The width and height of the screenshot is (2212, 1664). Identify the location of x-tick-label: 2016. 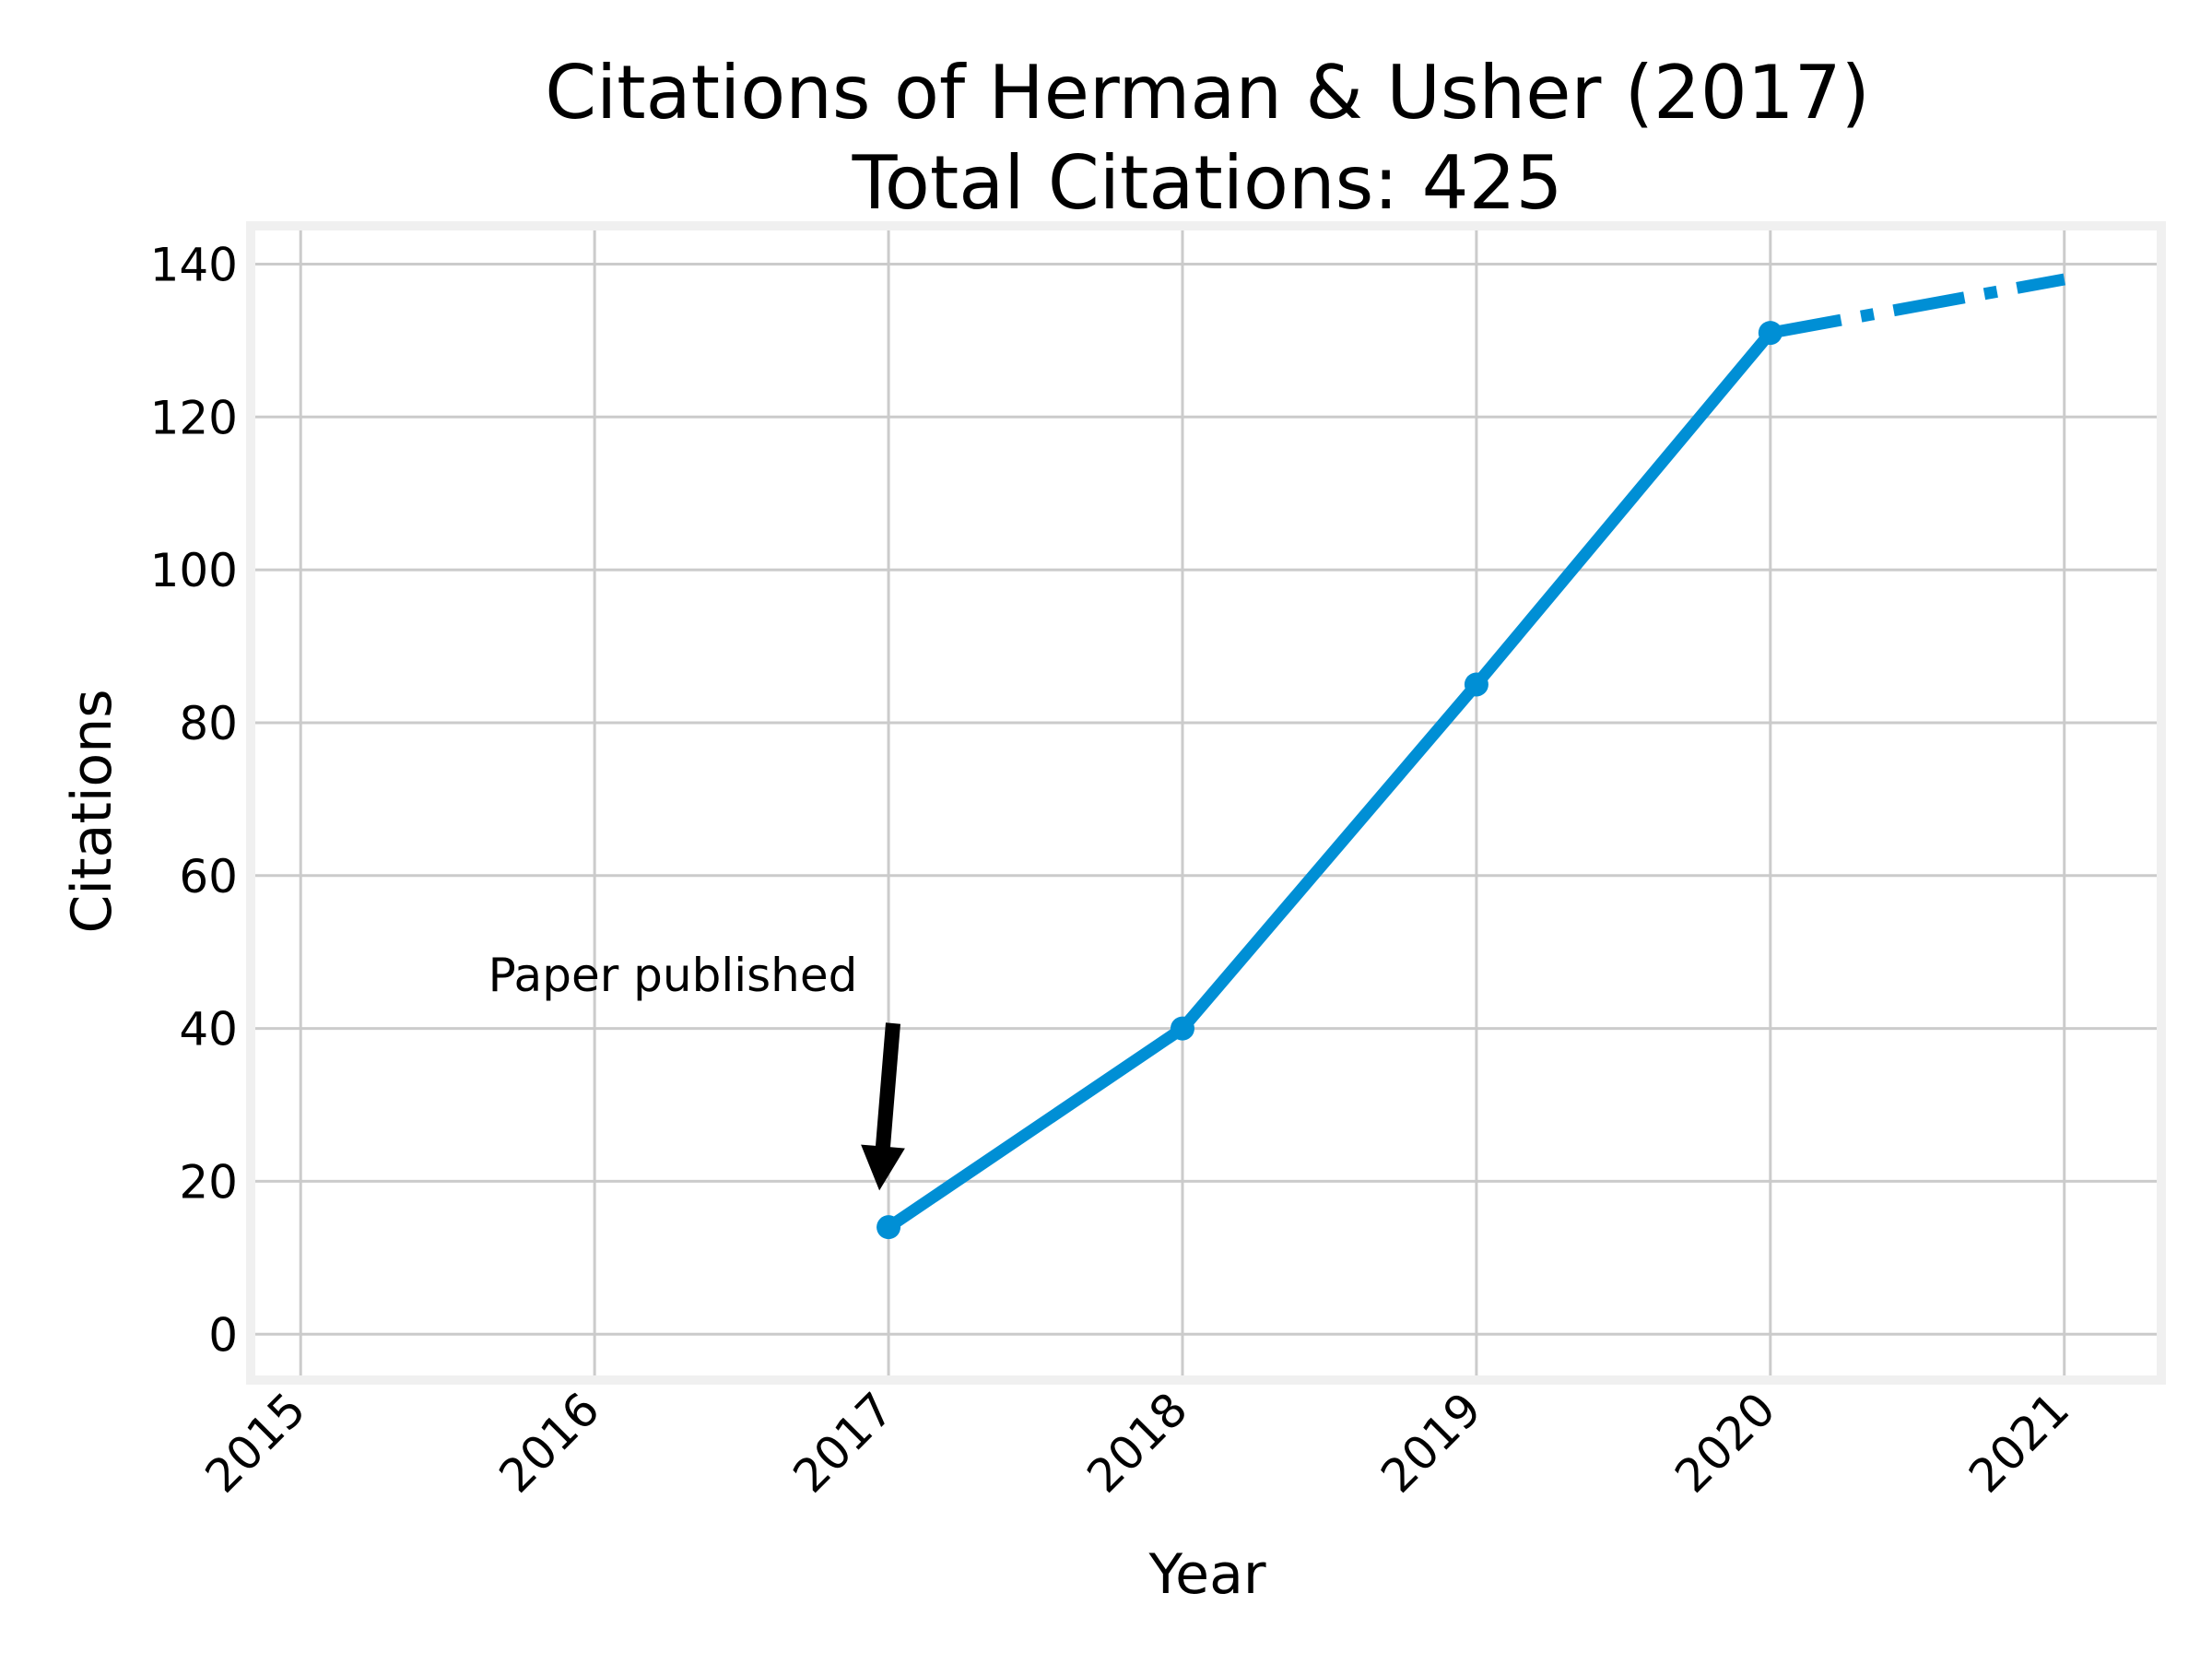
(549, 1442).